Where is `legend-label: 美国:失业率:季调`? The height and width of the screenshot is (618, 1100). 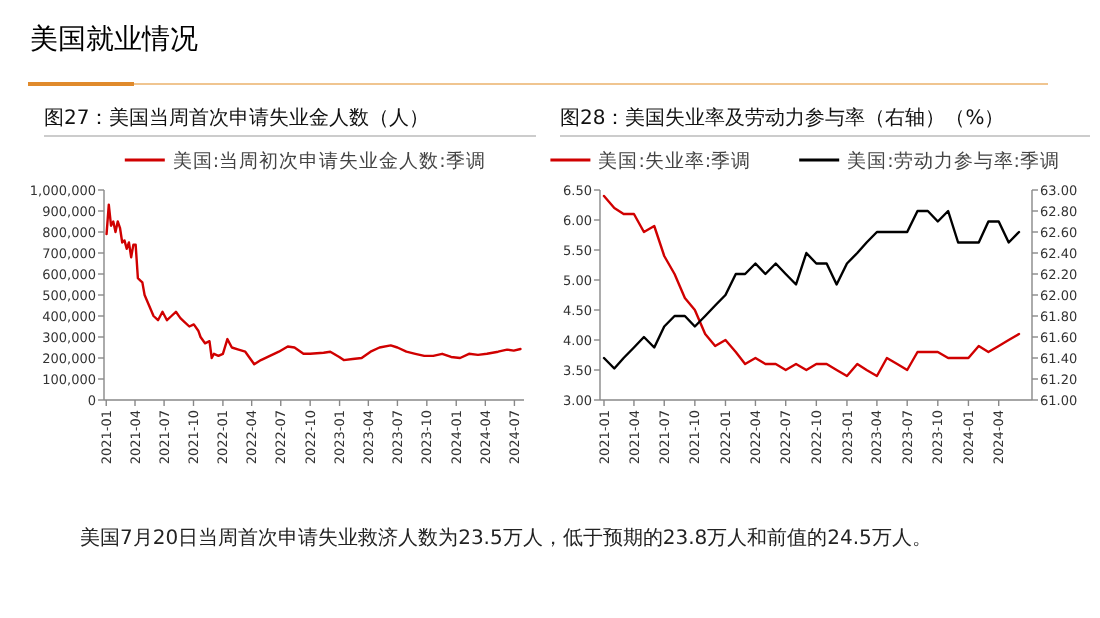 legend-label: 美国:失业率:季调 is located at coordinates (675, 160).